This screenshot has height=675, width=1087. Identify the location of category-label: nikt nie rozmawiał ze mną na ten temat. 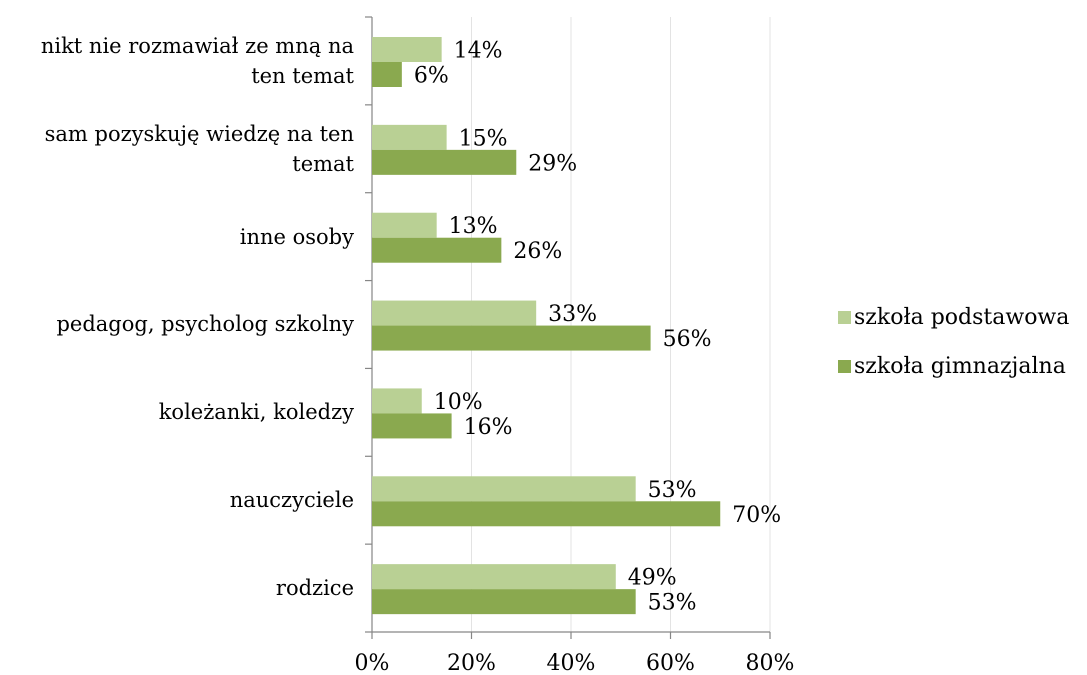
(197, 60).